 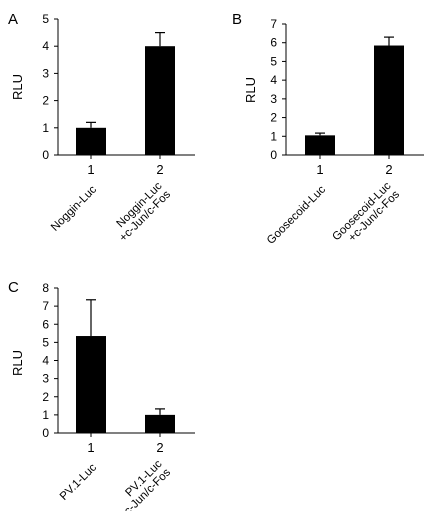 What do you see at coordinates (141, 212) in the screenshot?
I see `category-label: Noggin-Luc+c-Jun/c-Fos` at bounding box center [141, 212].